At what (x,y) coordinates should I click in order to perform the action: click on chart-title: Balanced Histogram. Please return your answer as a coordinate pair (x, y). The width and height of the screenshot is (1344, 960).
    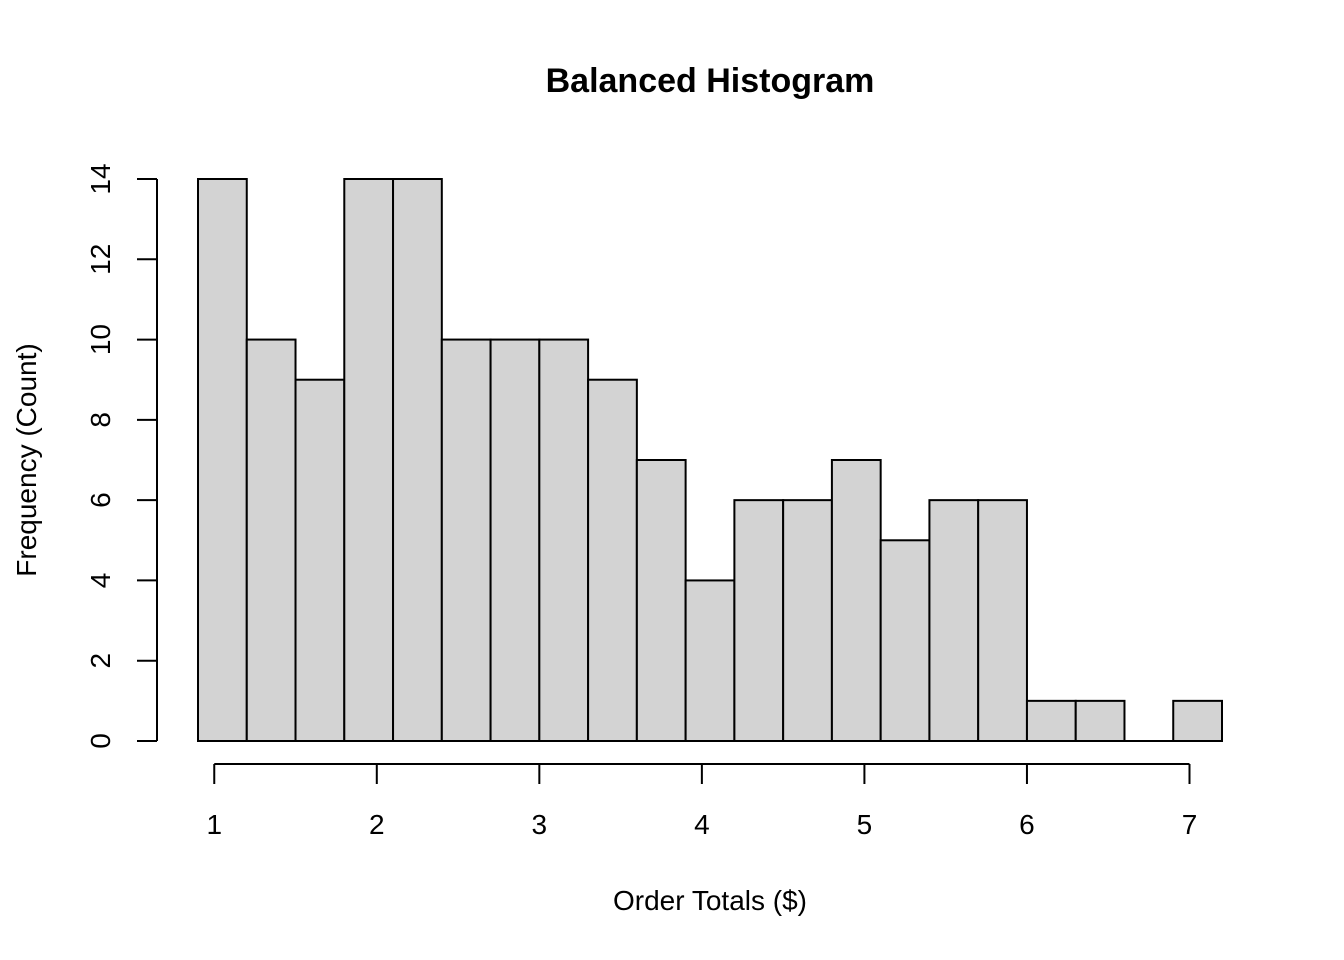
    Looking at the image, I should click on (710, 81).